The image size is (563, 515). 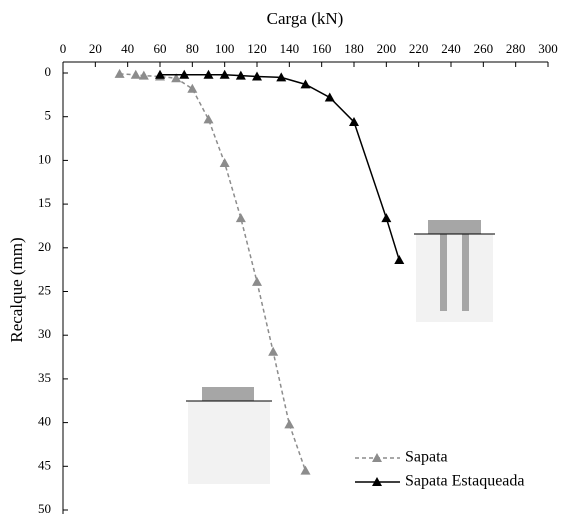 What do you see at coordinates (44, 202) in the screenshot?
I see `y-tick-label: 15` at bounding box center [44, 202].